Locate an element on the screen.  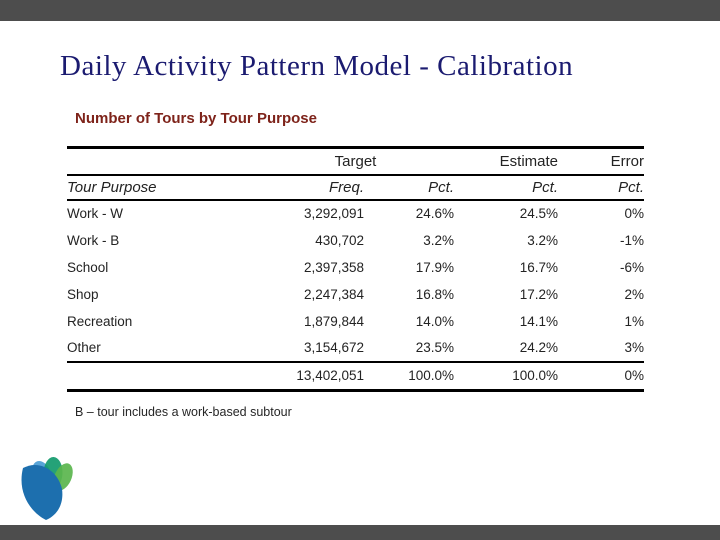
column-group-row: Target Estimate Error is located at coordinates (356, 161).